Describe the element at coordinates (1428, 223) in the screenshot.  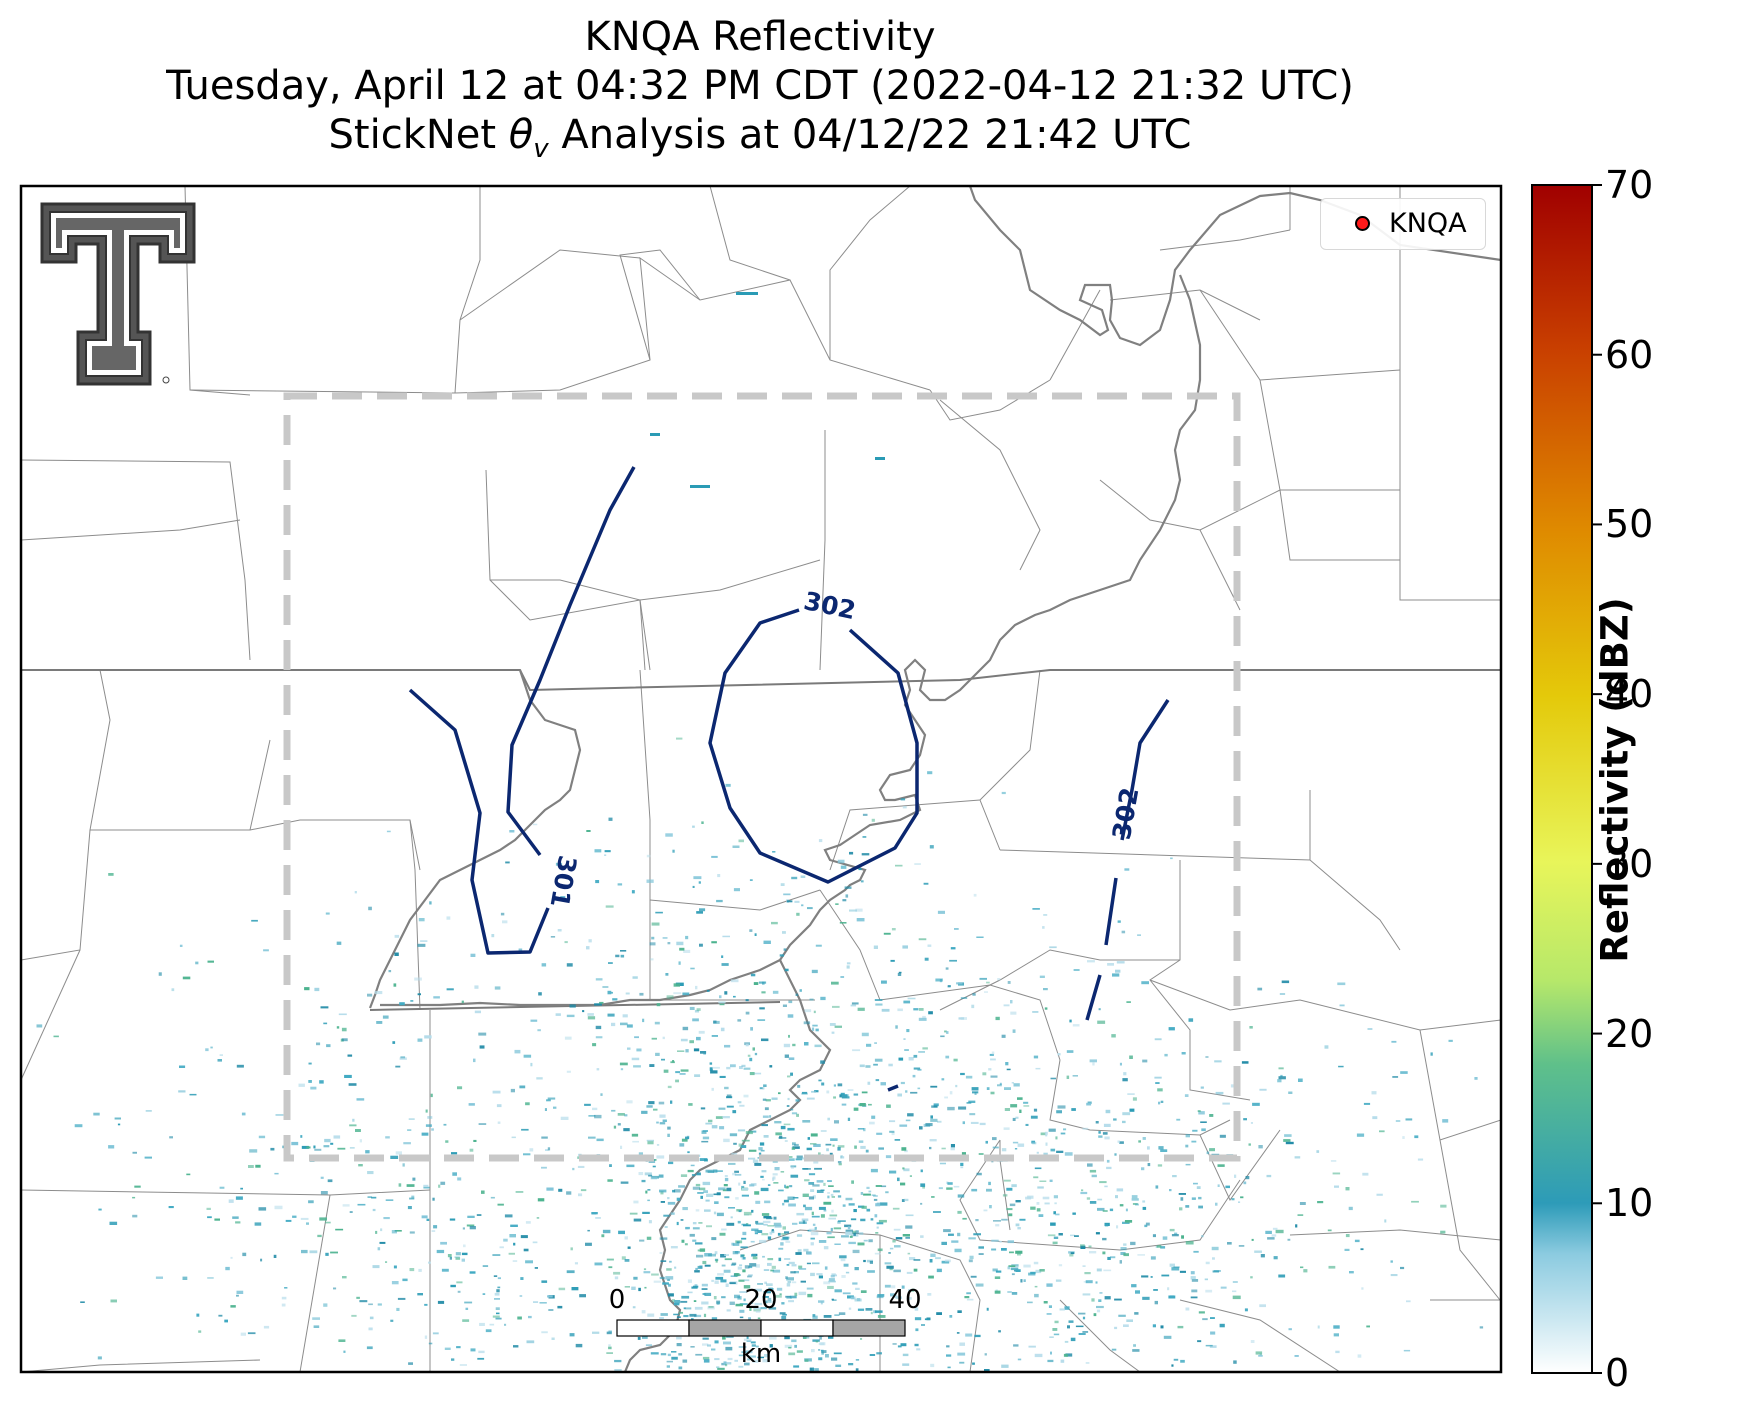
I see `legend-label: KNQA` at that location.